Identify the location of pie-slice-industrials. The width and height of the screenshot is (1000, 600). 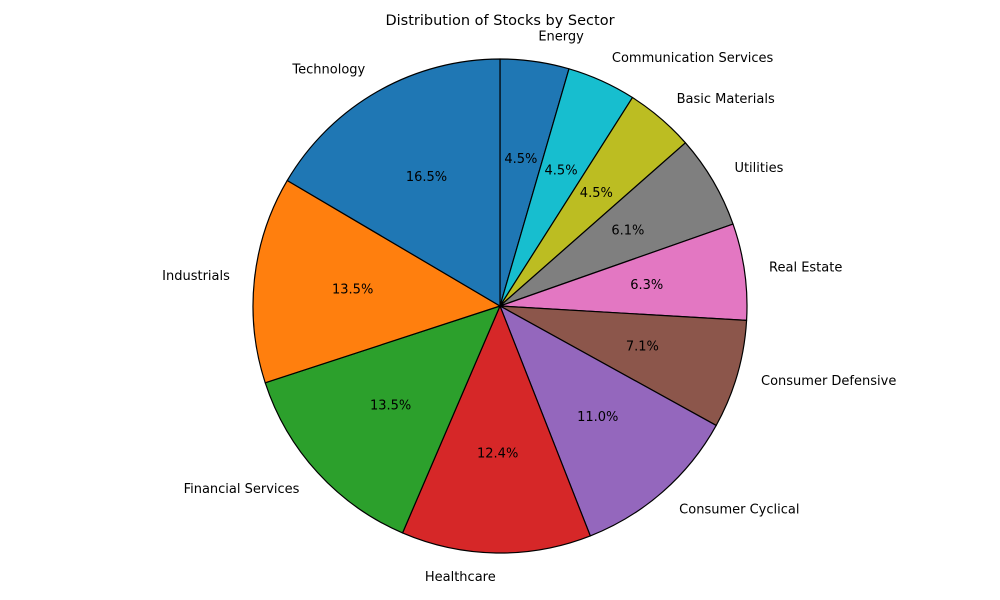
(376, 281).